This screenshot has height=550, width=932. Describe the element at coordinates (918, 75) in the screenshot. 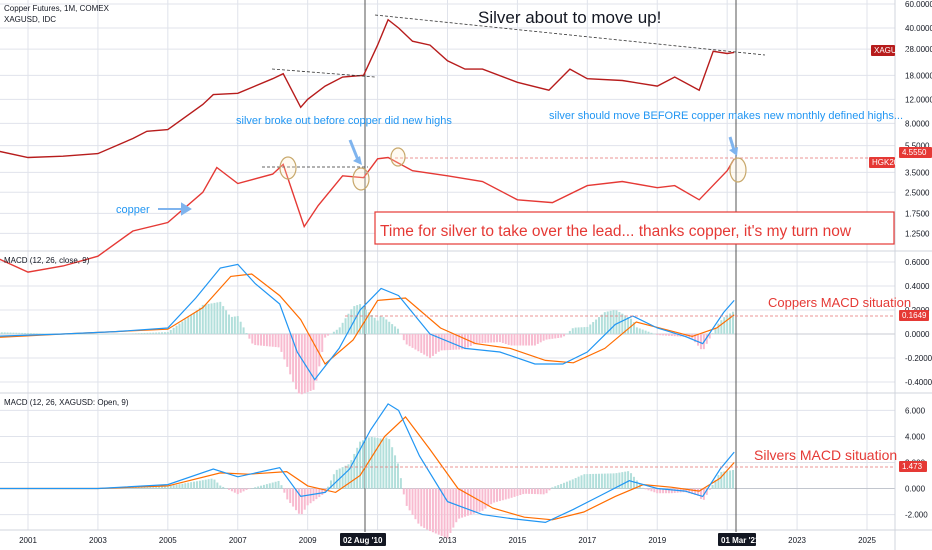

I see `y-tick-label: 18.0000` at that location.